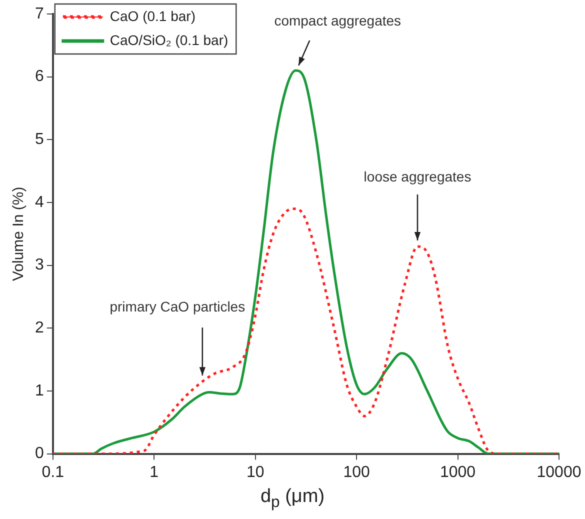 The width and height of the screenshot is (585, 519). Describe the element at coordinates (39, 139) in the screenshot. I see `y-tick-label: 5` at that location.